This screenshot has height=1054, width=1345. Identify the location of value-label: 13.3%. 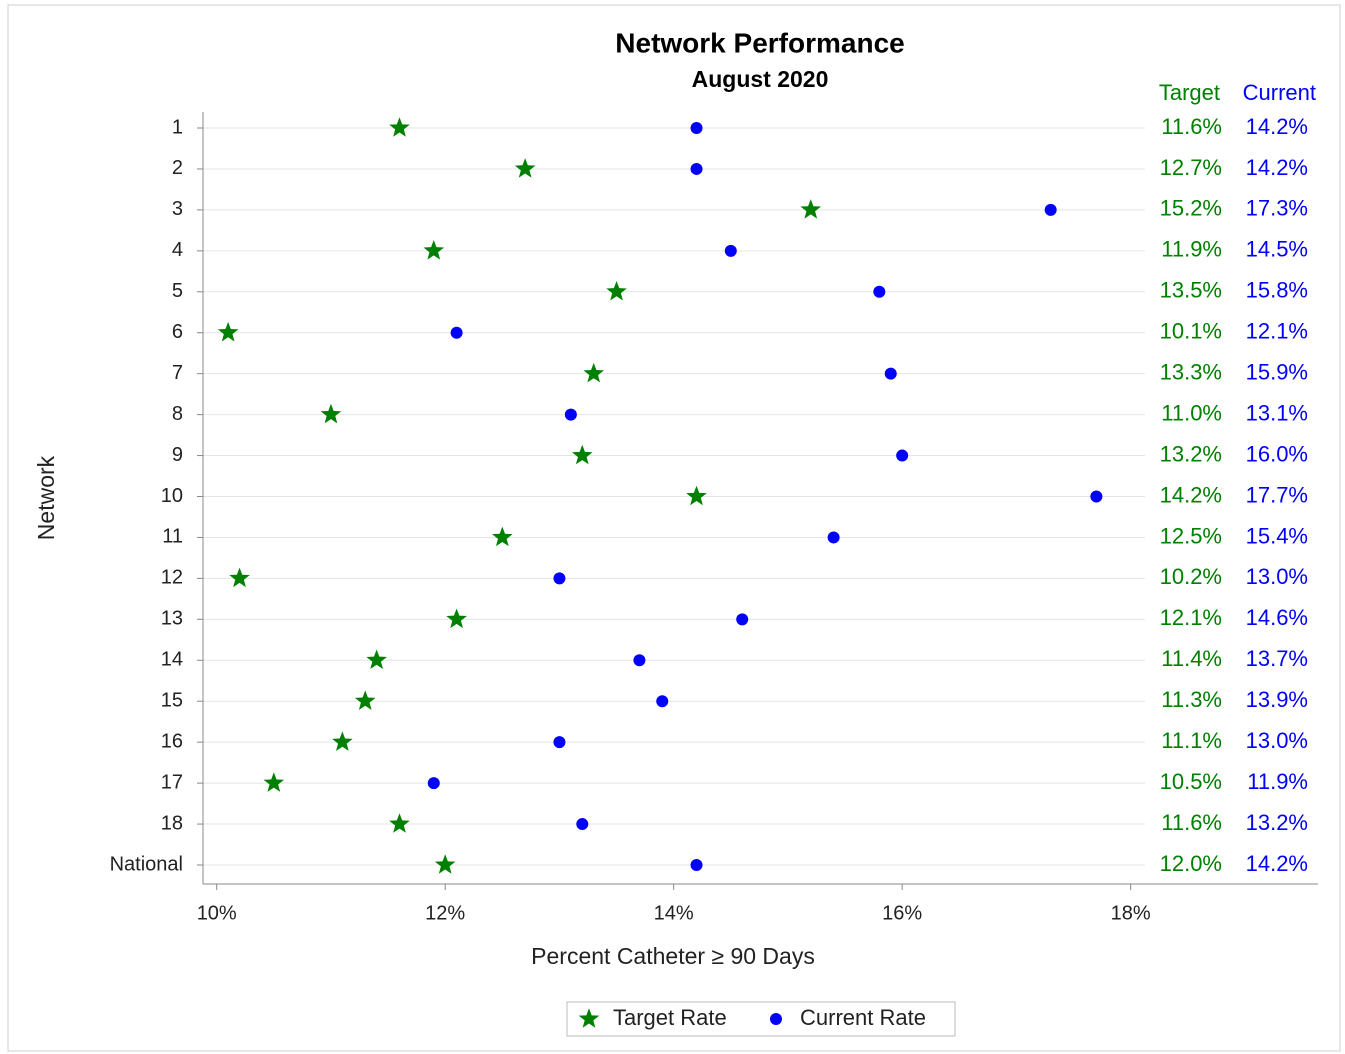
(1191, 371).